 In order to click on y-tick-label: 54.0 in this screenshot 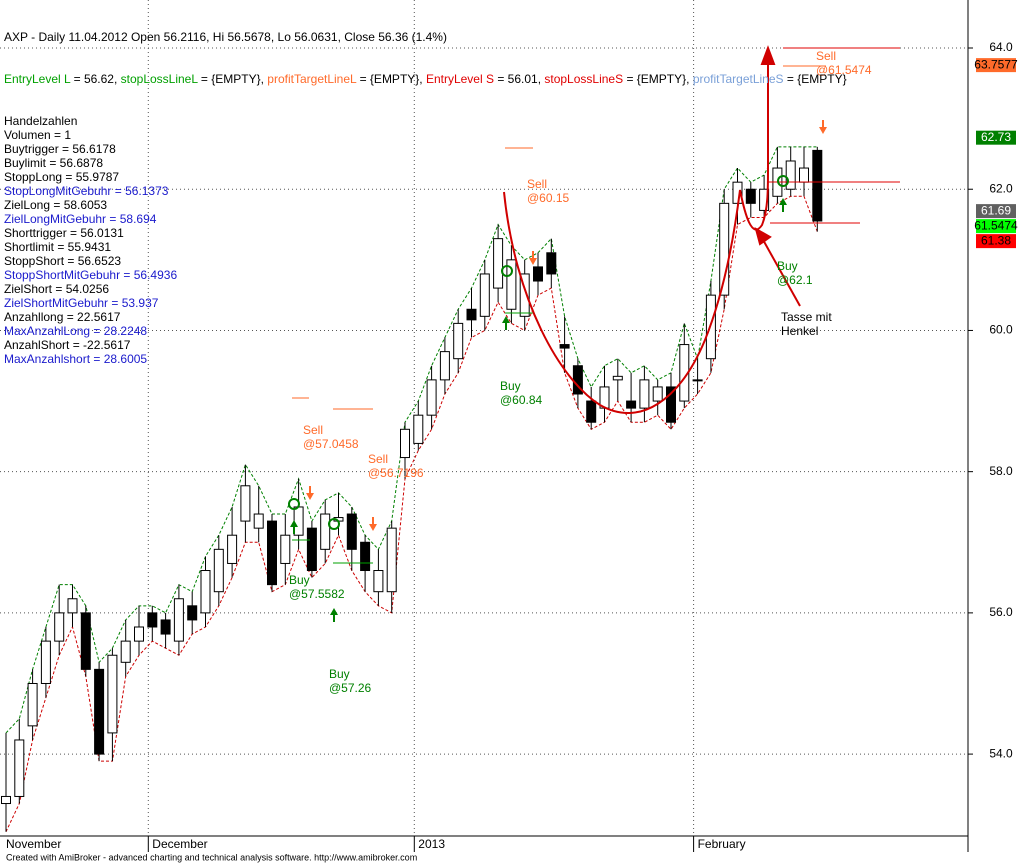, I will do `click(1001, 753)`.